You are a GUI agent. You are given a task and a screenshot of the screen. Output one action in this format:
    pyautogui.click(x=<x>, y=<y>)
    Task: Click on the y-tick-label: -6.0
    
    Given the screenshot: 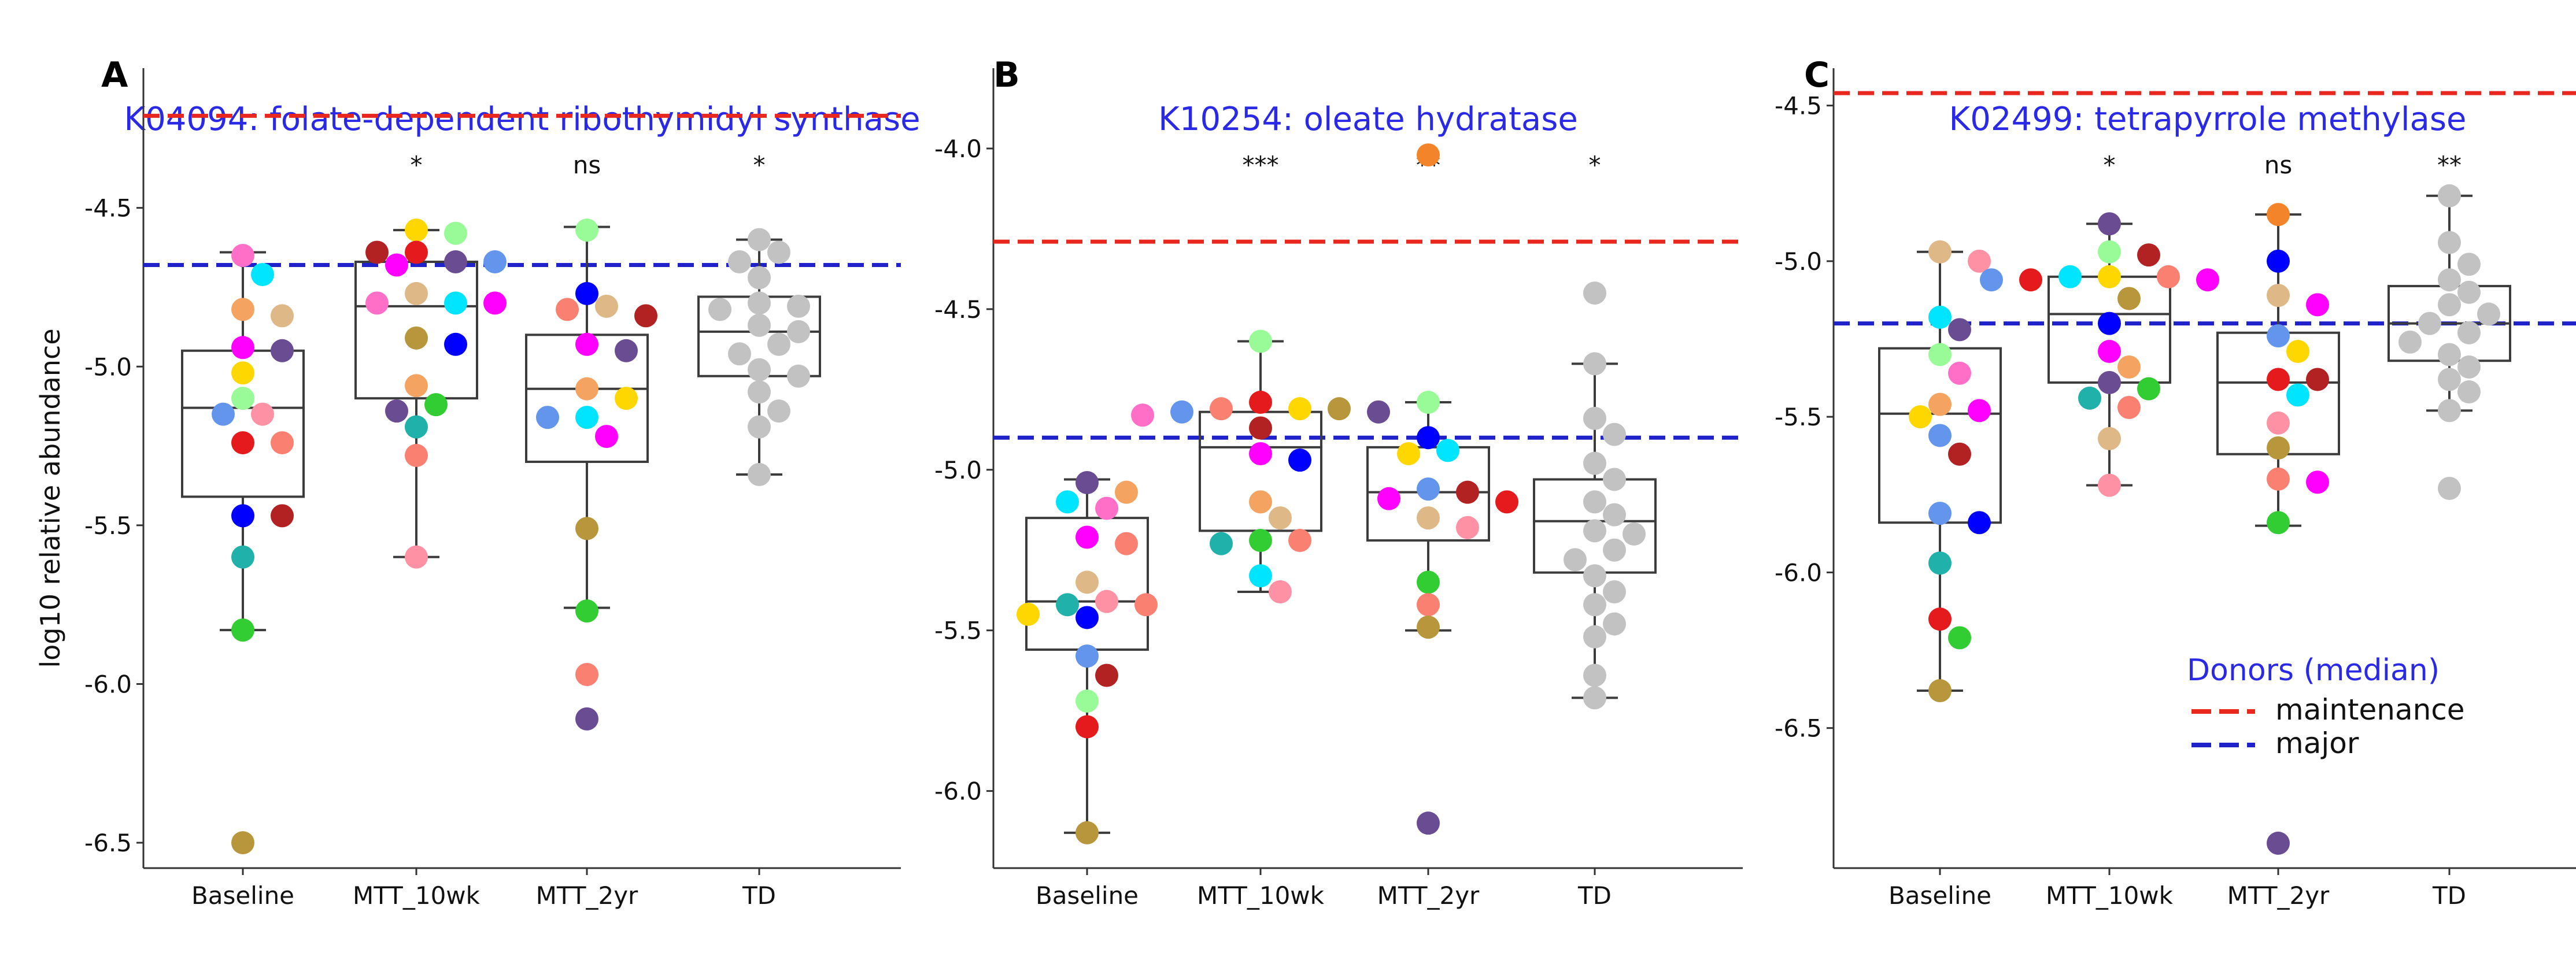 What is the action you would take?
    pyautogui.click(x=1798, y=573)
    